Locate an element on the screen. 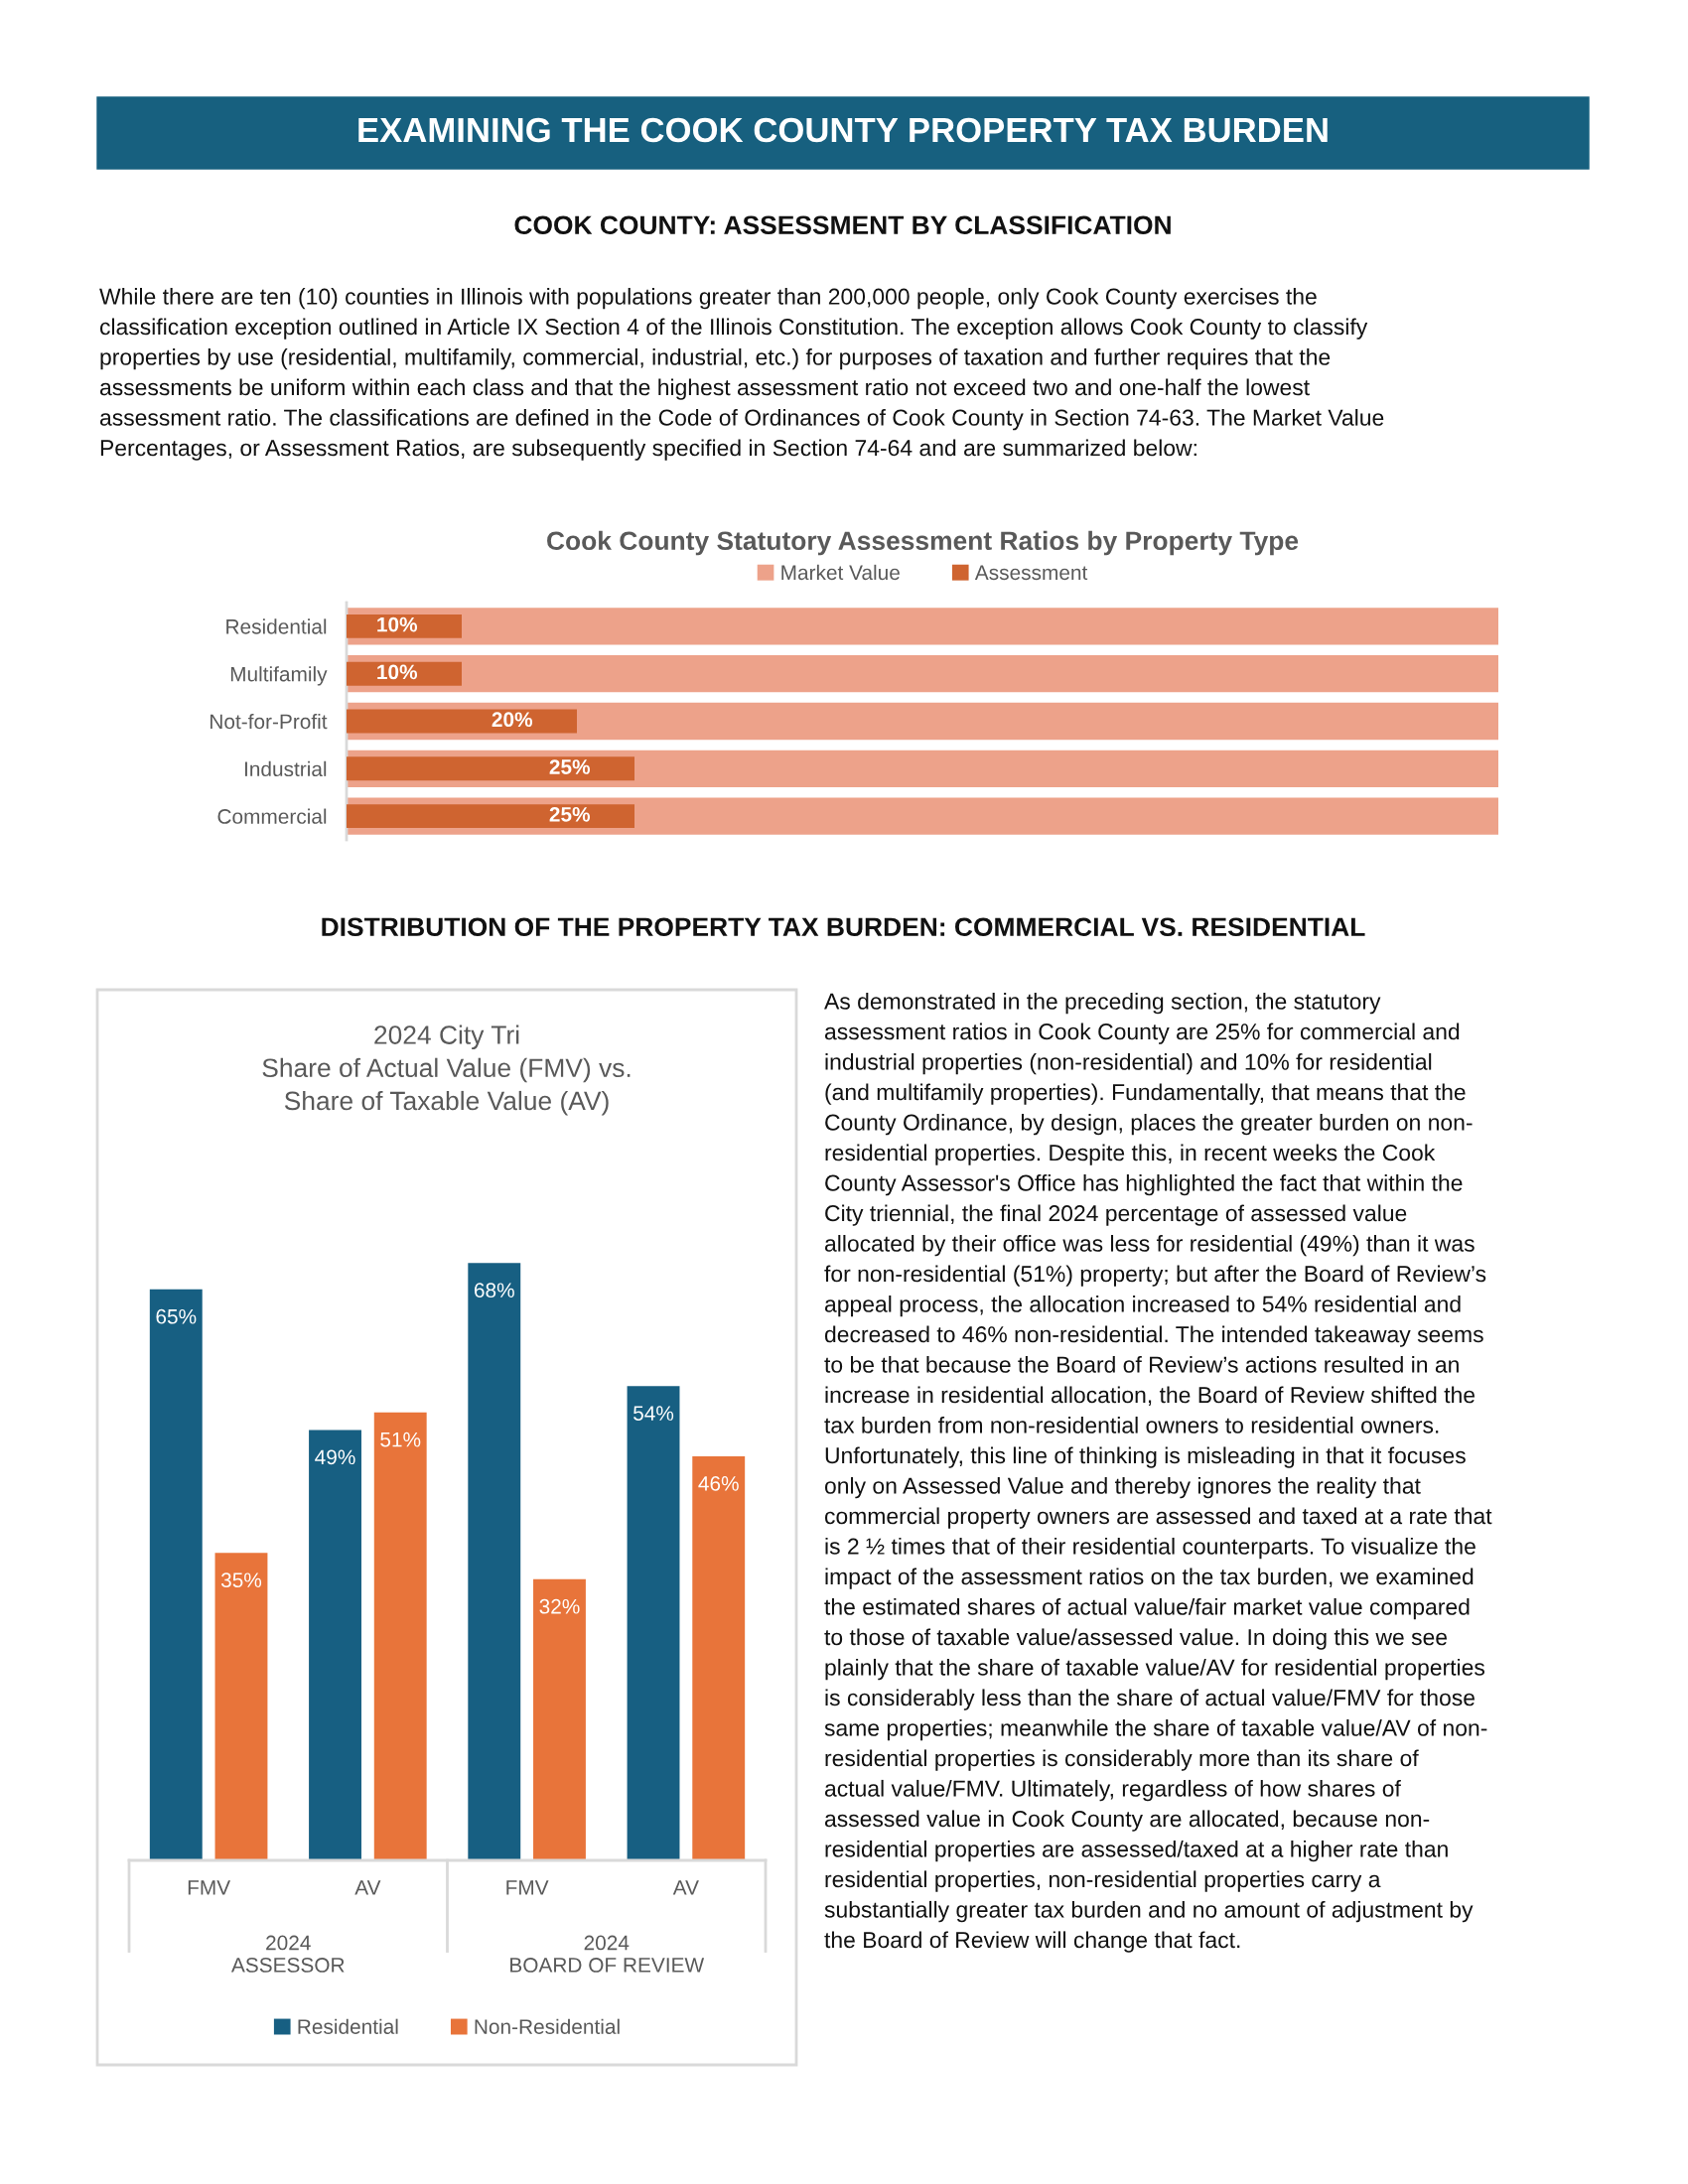 This screenshot has height=2184, width=1688. data-label: 46% is located at coordinates (718, 1483).